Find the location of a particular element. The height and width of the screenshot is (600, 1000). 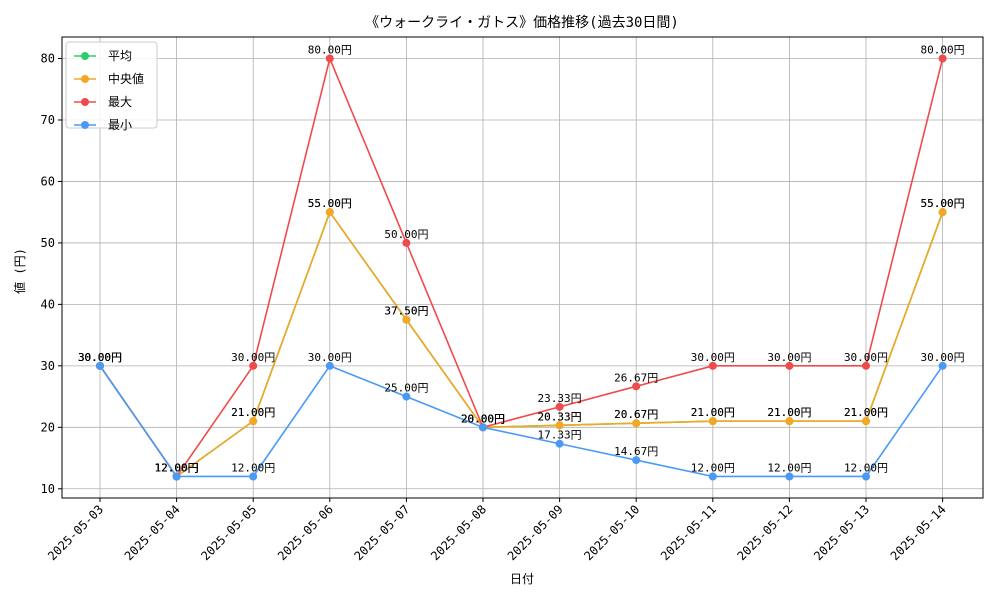

y-tick-label: 10 is located at coordinates (48, 489).